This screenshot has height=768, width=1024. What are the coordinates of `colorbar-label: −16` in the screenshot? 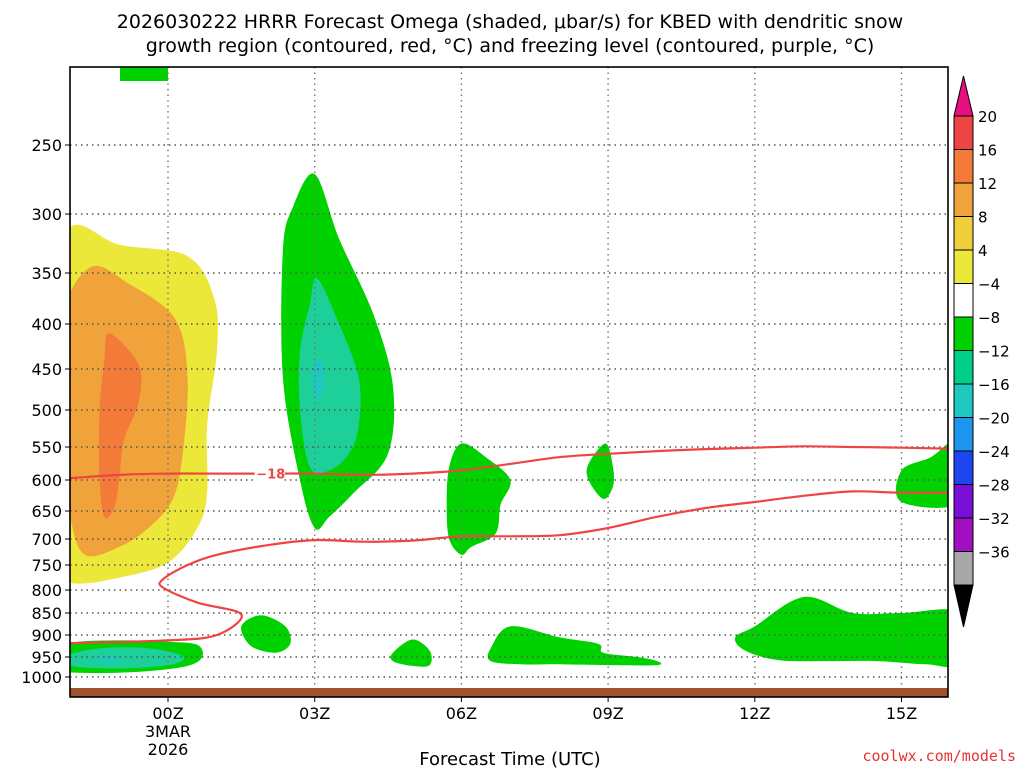 It's located at (994, 385).